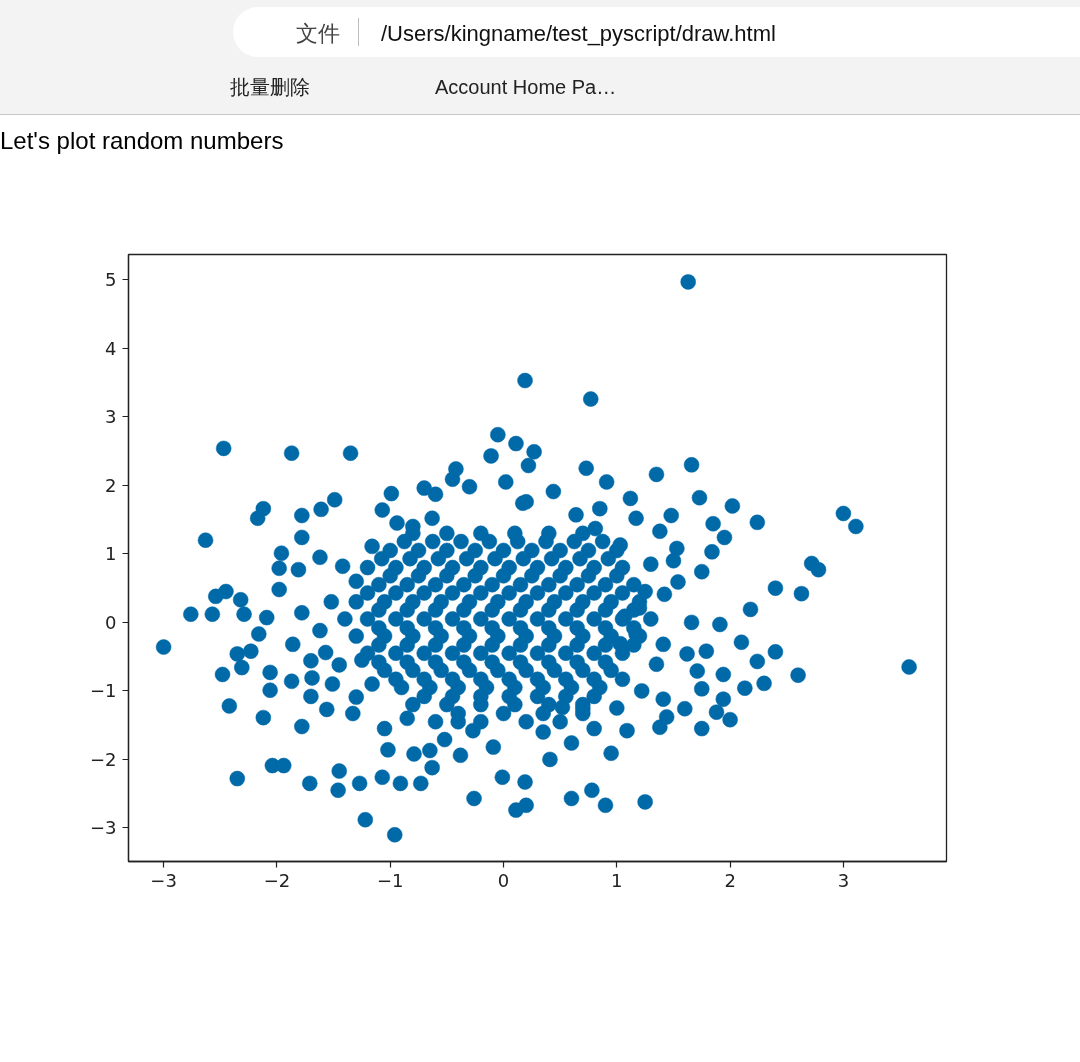  What do you see at coordinates (142, 141) in the screenshot?
I see `chart-title: Let's plot random numbers` at bounding box center [142, 141].